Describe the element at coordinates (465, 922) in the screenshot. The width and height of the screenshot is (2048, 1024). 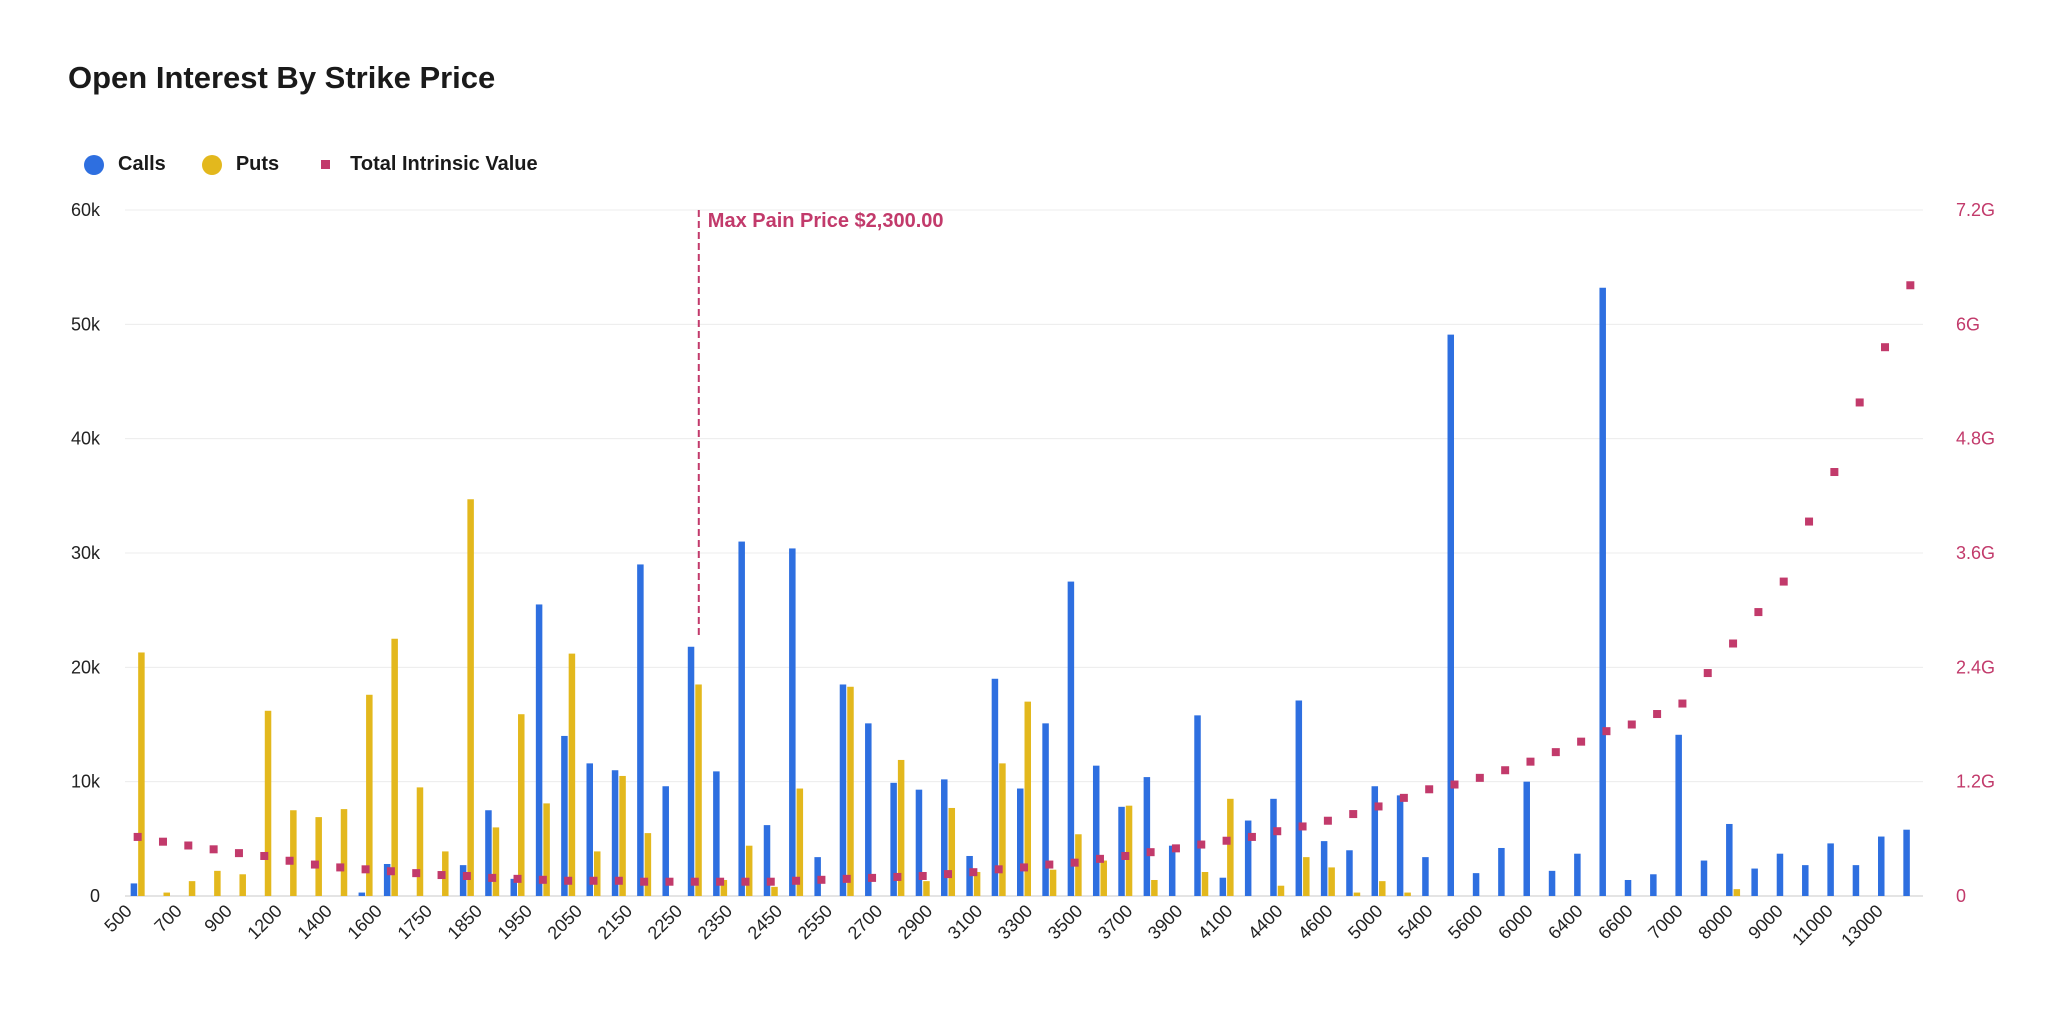
I see `x-tick-label: 1850` at that location.